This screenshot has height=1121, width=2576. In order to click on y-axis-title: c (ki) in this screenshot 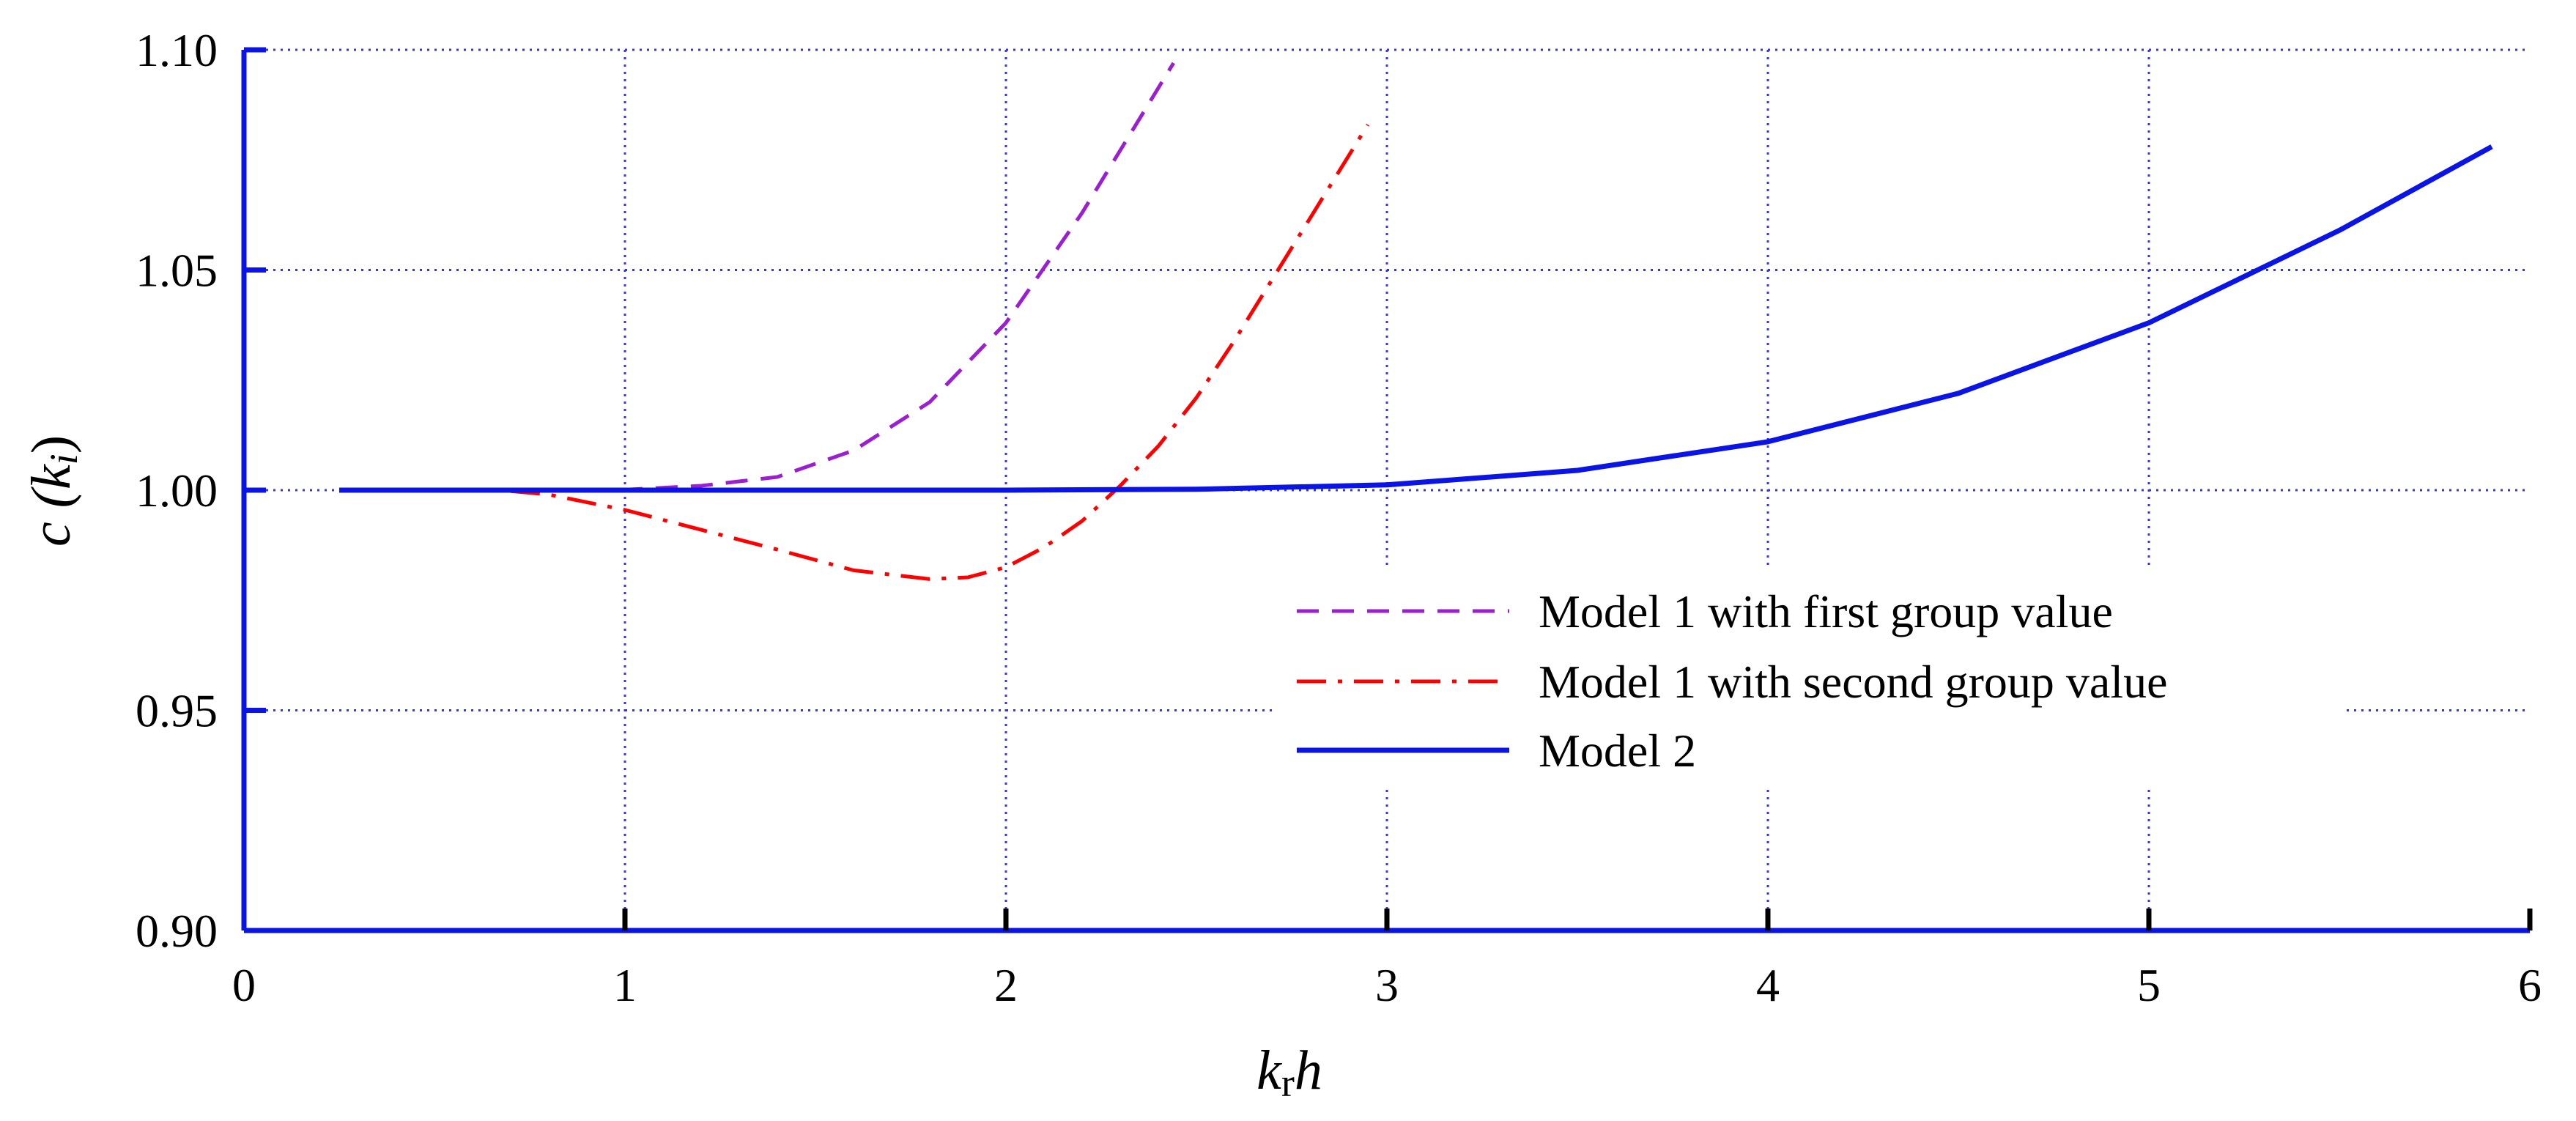, I will do `click(53, 491)`.